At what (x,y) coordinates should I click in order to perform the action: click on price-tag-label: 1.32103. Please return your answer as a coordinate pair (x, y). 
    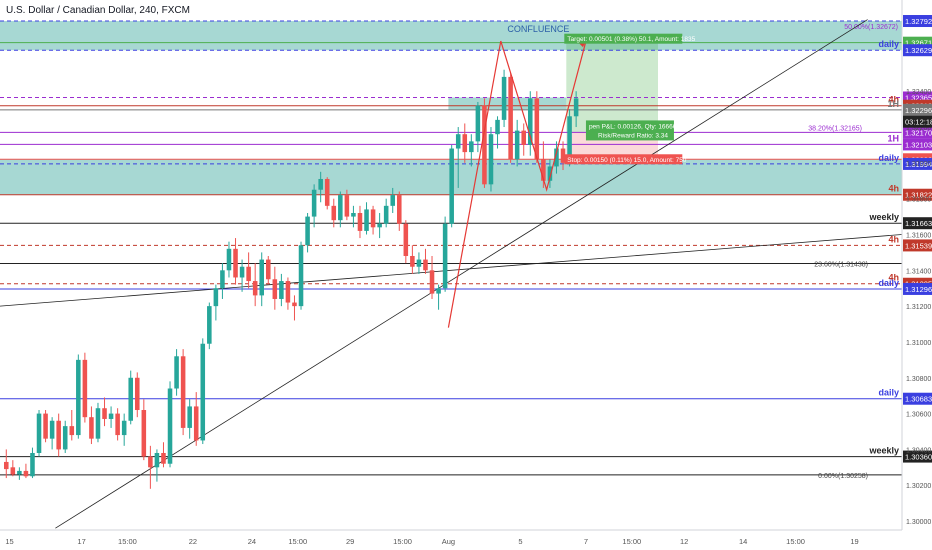
    Looking at the image, I should click on (918, 144).